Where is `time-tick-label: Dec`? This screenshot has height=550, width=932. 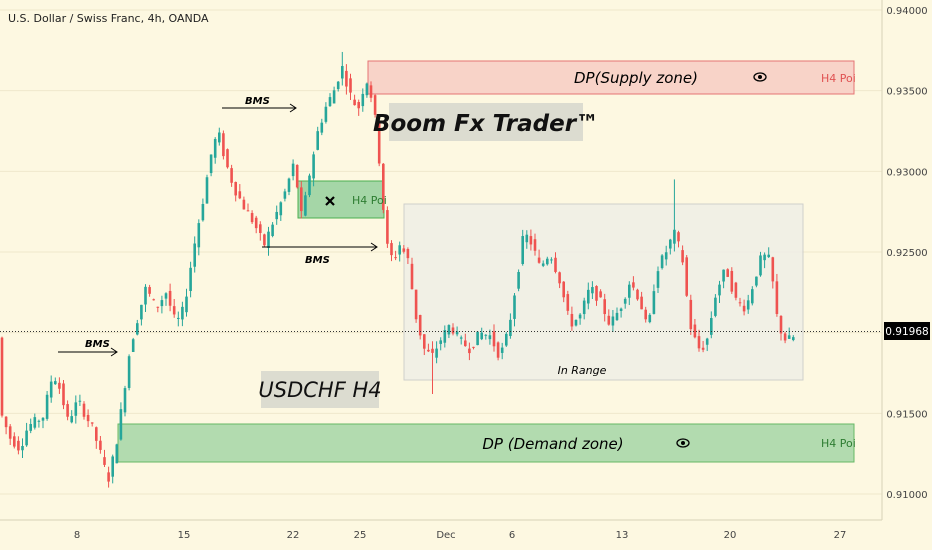 time-tick-label: Dec is located at coordinates (445, 535).